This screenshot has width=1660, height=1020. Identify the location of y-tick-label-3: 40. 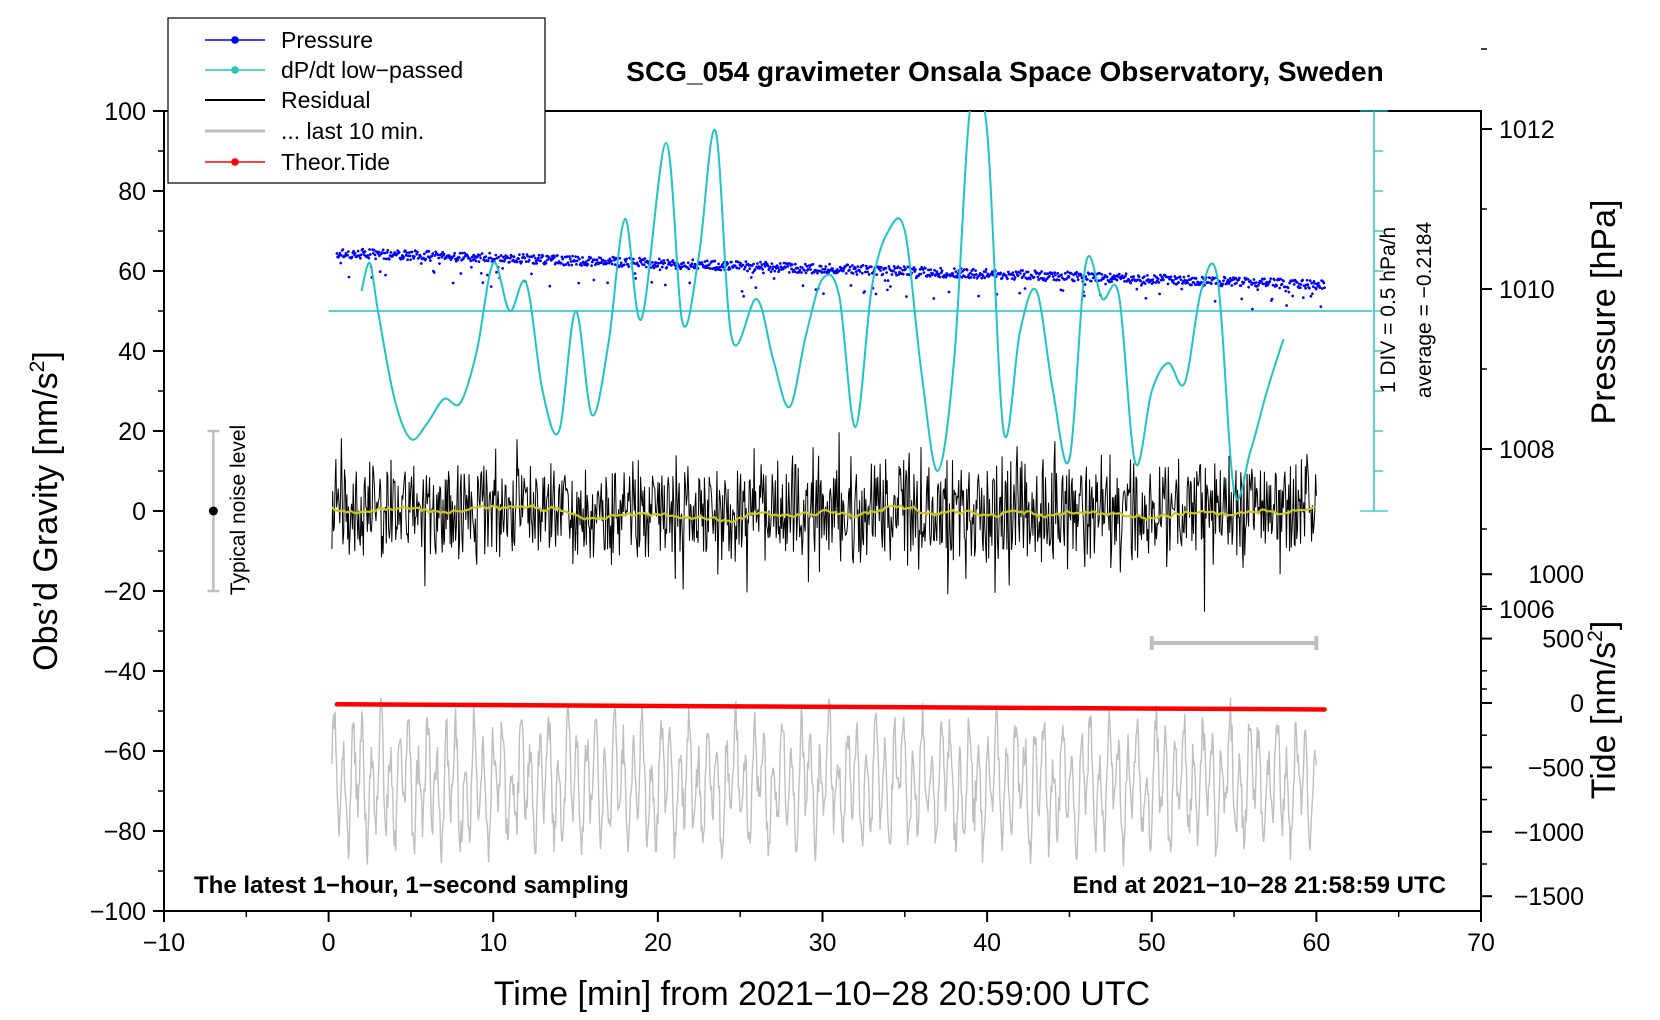
(132, 352).